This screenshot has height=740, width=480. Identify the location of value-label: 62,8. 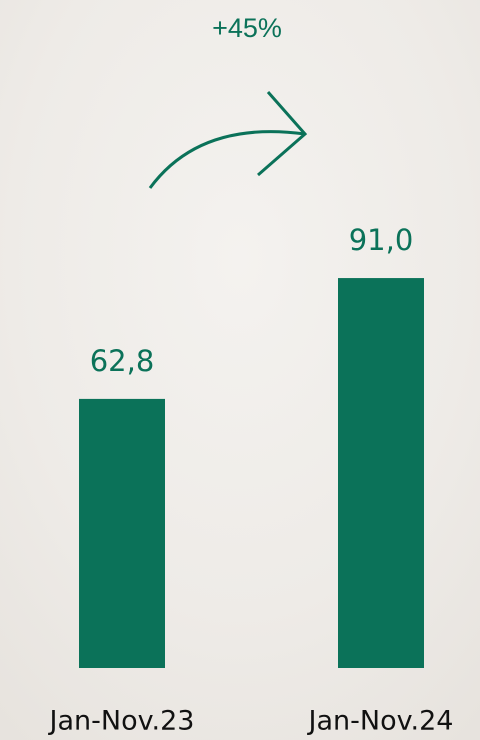
(122, 361).